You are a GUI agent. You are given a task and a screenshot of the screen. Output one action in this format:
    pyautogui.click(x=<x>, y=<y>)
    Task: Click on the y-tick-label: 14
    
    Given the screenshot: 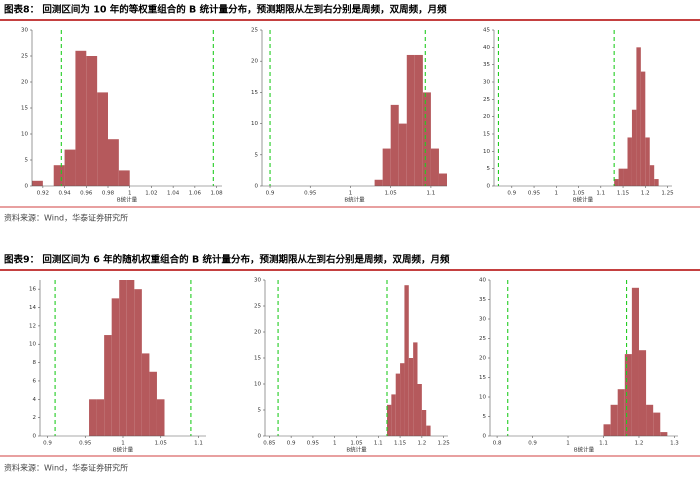 What is the action you would take?
    pyautogui.click(x=32, y=308)
    